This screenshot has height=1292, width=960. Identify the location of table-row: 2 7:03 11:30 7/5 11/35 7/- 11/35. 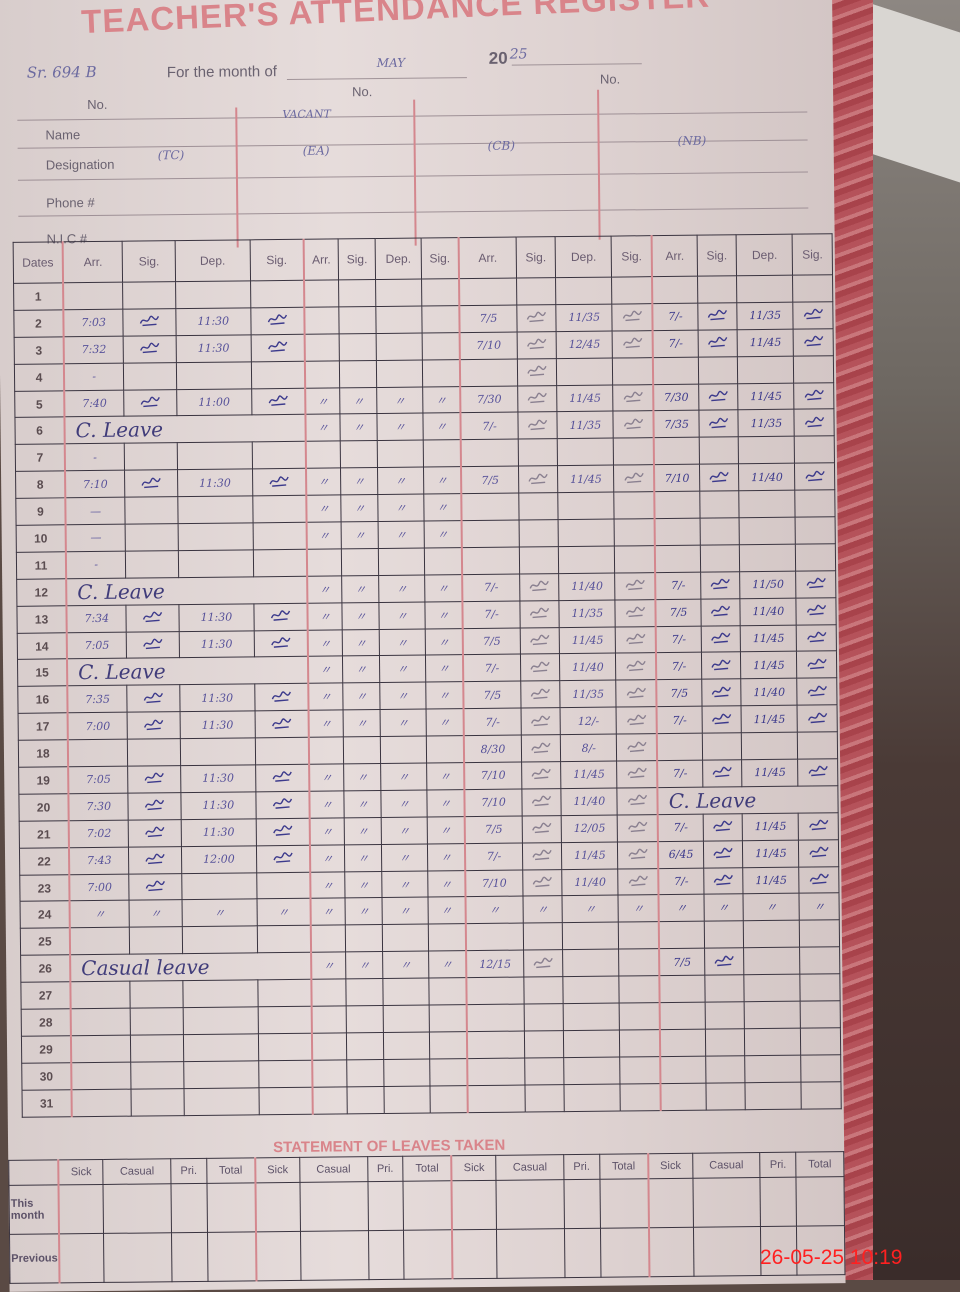
(423, 319).